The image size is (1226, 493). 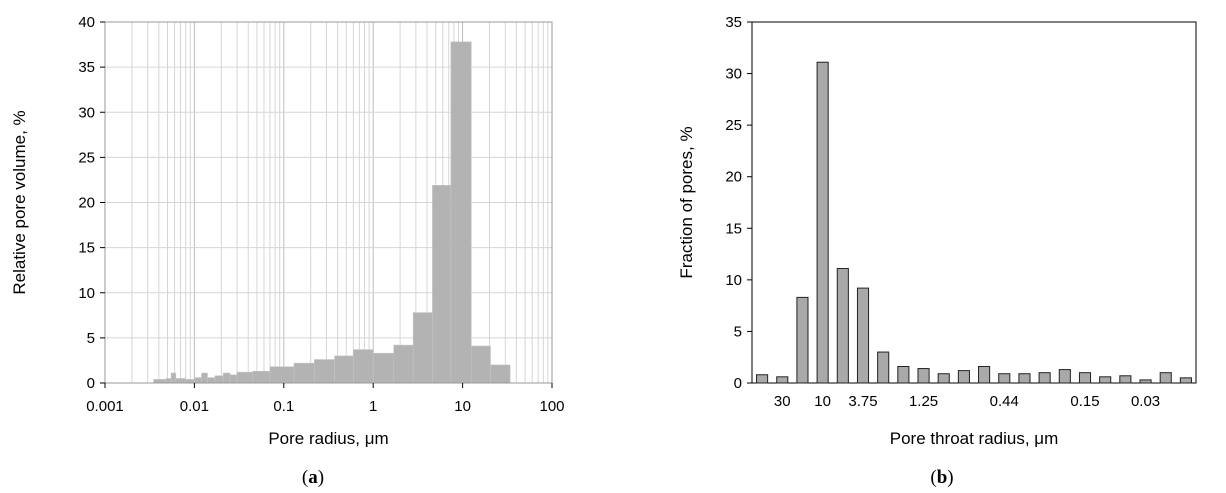 I want to click on y-tick-label-a: 30, so click(x=86, y=112).